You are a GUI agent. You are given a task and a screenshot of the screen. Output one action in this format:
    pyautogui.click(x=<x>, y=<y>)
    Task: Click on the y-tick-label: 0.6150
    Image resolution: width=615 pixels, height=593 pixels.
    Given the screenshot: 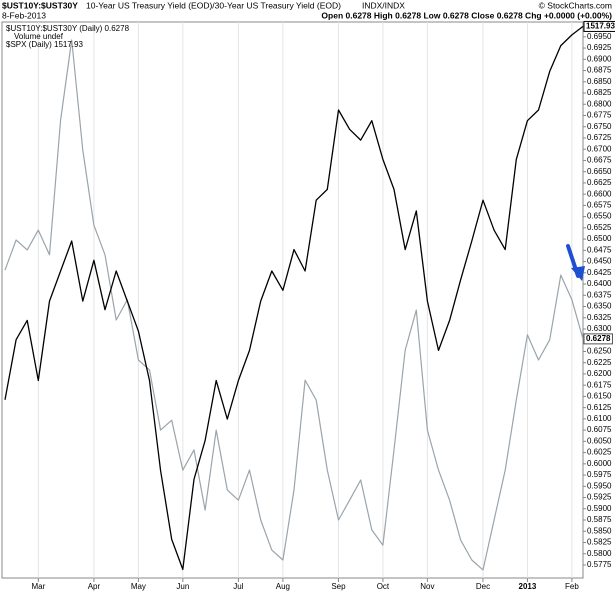 What is the action you would take?
    pyautogui.click(x=599, y=396)
    